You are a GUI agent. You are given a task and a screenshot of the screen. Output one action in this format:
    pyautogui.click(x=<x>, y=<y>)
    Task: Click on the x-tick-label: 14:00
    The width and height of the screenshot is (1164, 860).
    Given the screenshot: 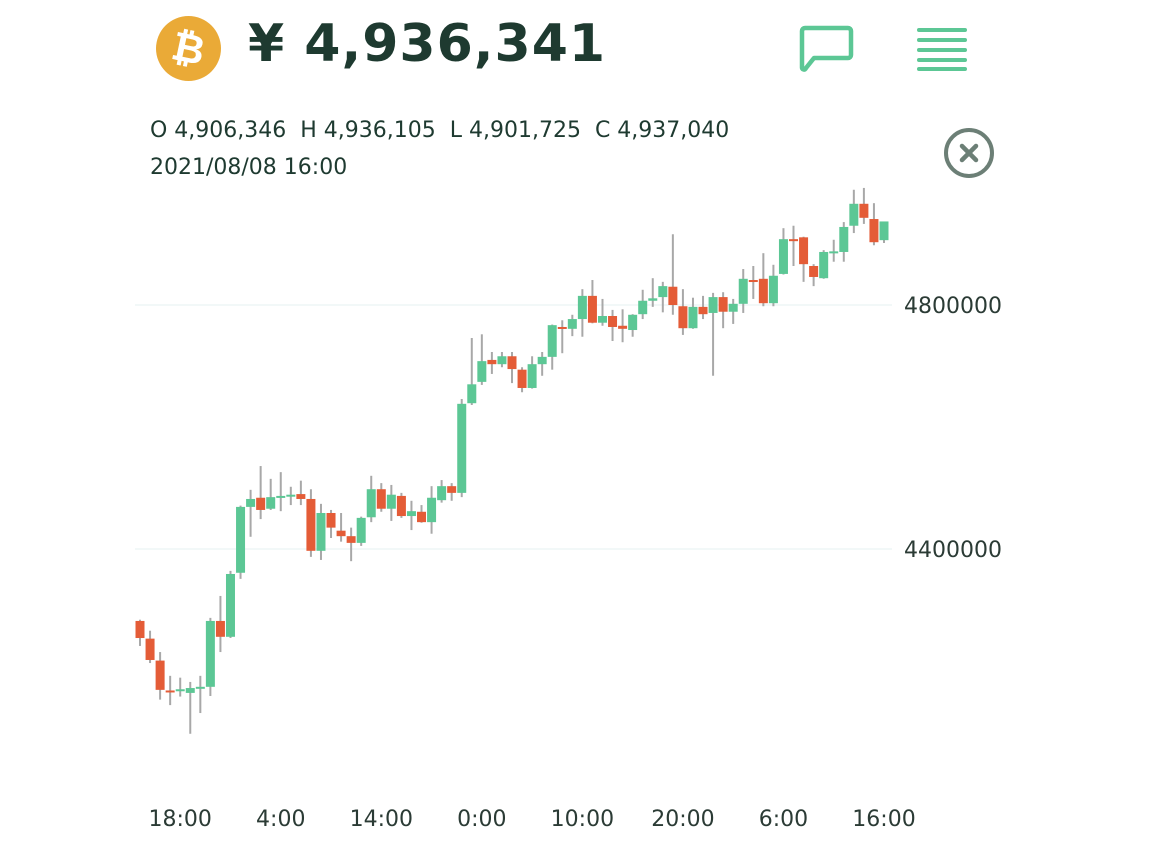 What is the action you would take?
    pyautogui.click(x=381, y=819)
    